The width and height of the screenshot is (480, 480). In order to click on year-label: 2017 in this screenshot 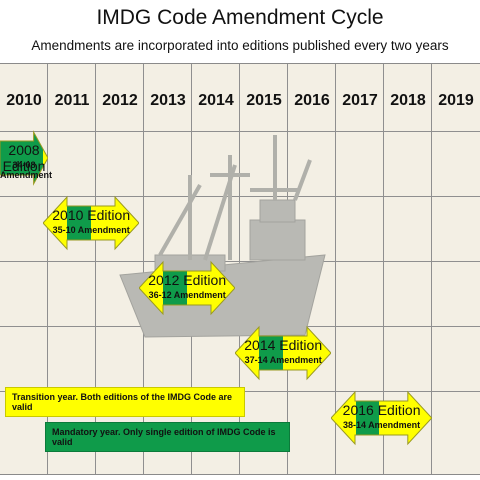, I will do `click(360, 100)`.